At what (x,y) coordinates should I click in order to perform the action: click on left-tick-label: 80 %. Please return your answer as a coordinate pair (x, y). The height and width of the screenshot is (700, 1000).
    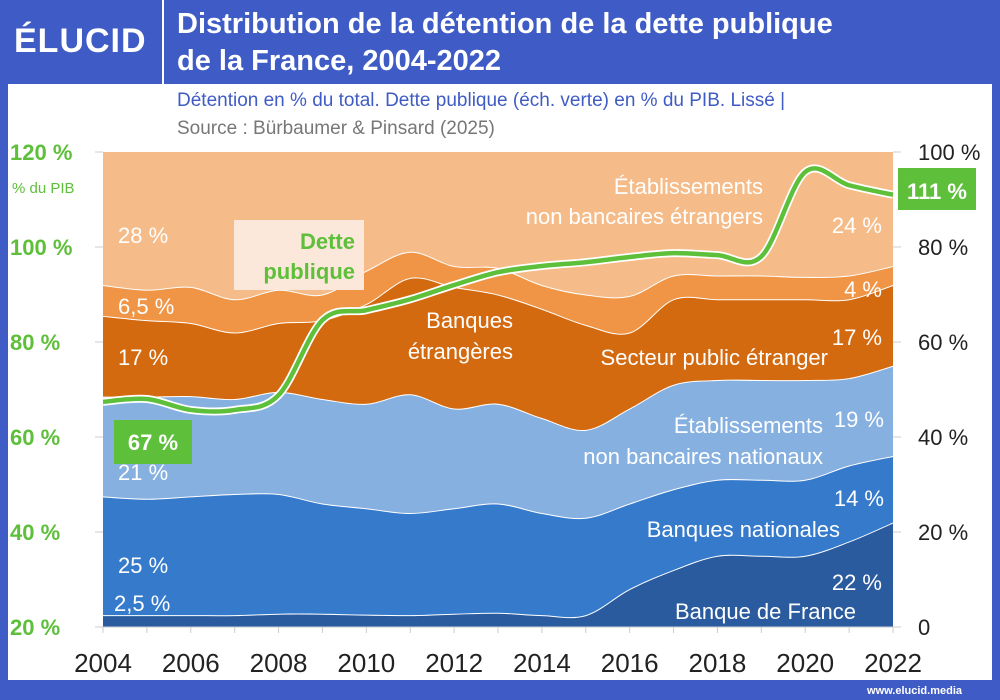
    Looking at the image, I should click on (35, 342).